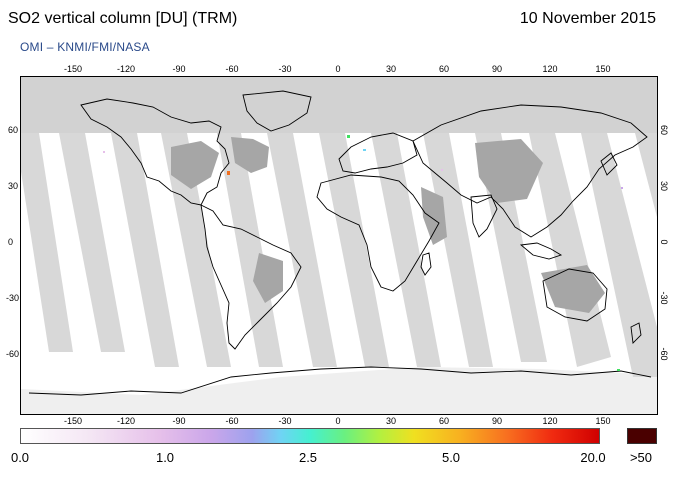 Image resolution: width=676 pixels, height=480 pixels. I want to click on top-lon-tick: 0, so click(338, 69).